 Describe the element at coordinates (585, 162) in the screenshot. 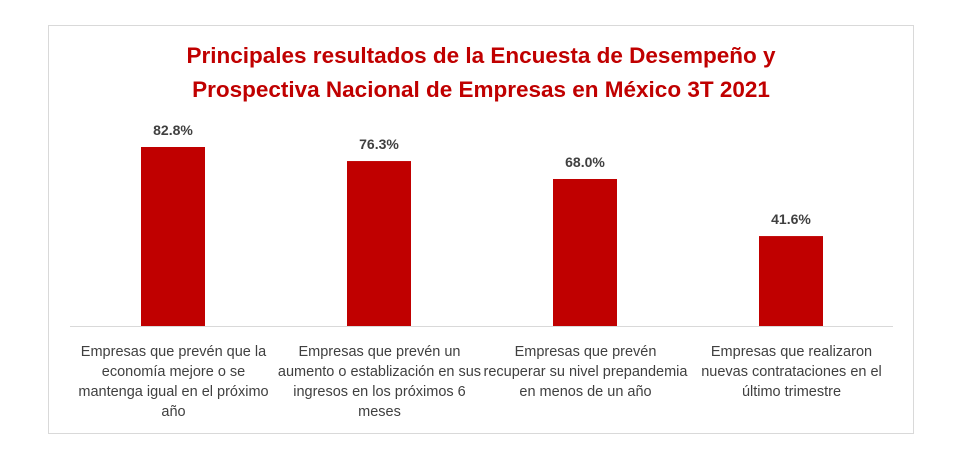

I see `value-label-prepandemia: 68.0%` at that location.